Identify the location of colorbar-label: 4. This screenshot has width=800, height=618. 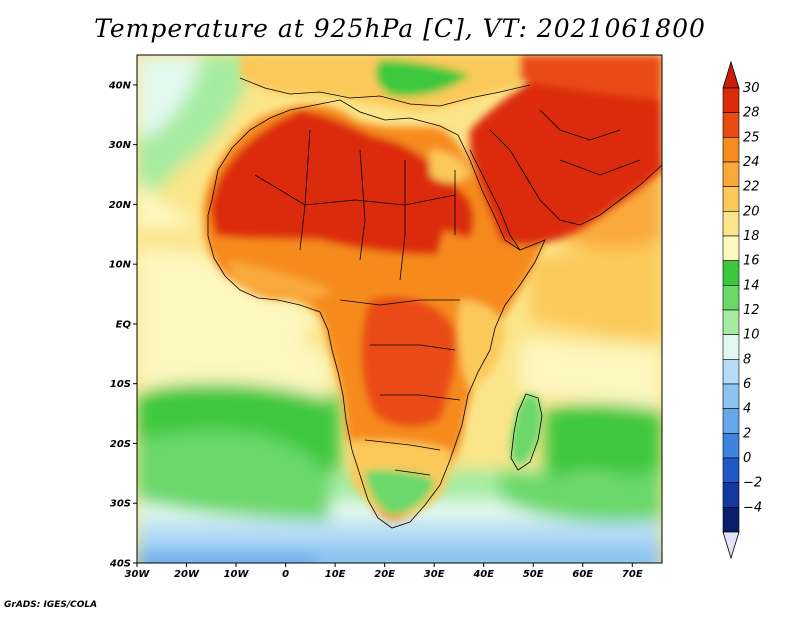
(747, 409).